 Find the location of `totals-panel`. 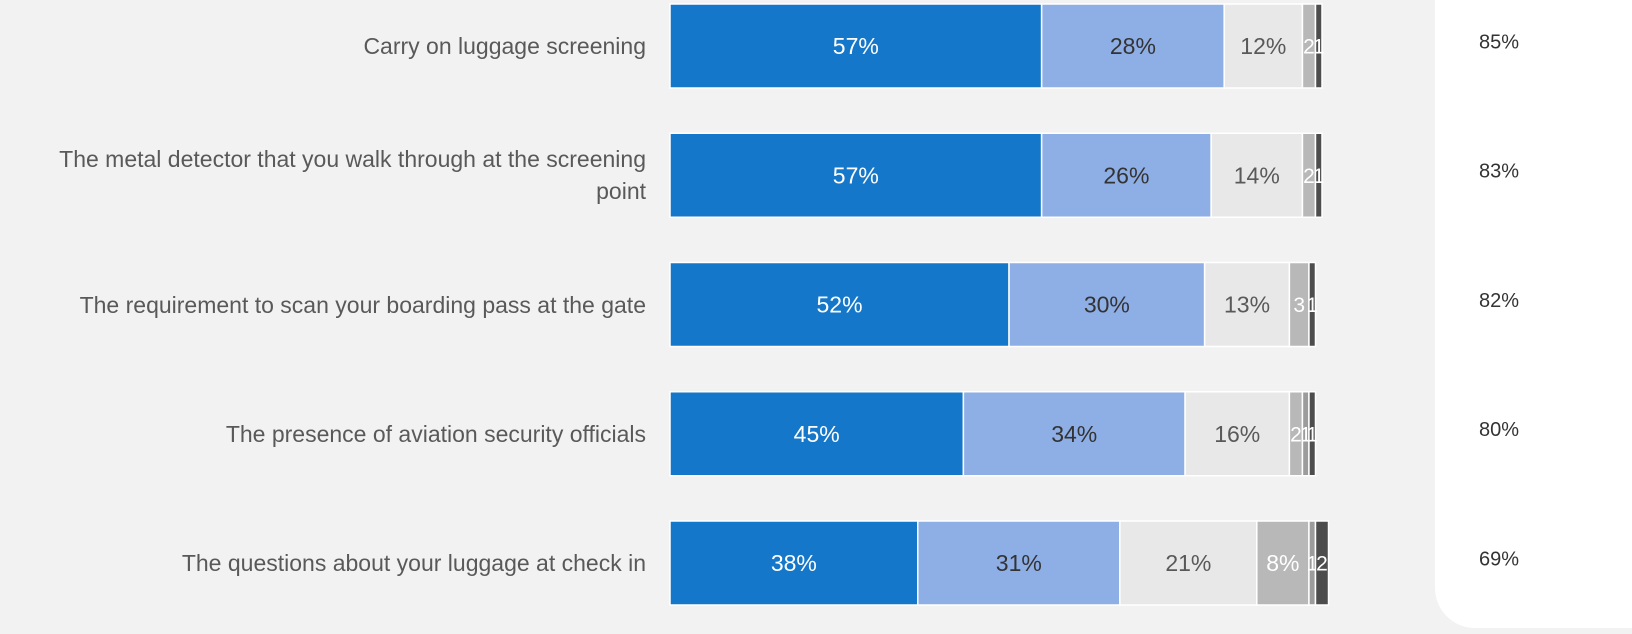

totals-panel is located at coordinates (1533, 314).